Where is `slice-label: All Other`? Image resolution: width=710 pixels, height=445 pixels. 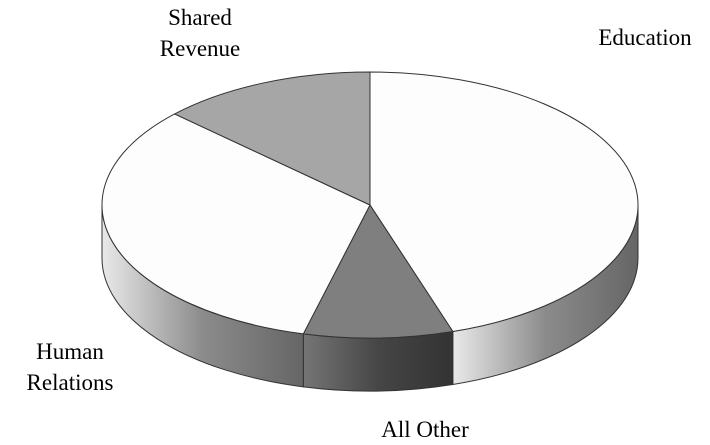 slice-label: All Other is located at coordinates (425, 429).